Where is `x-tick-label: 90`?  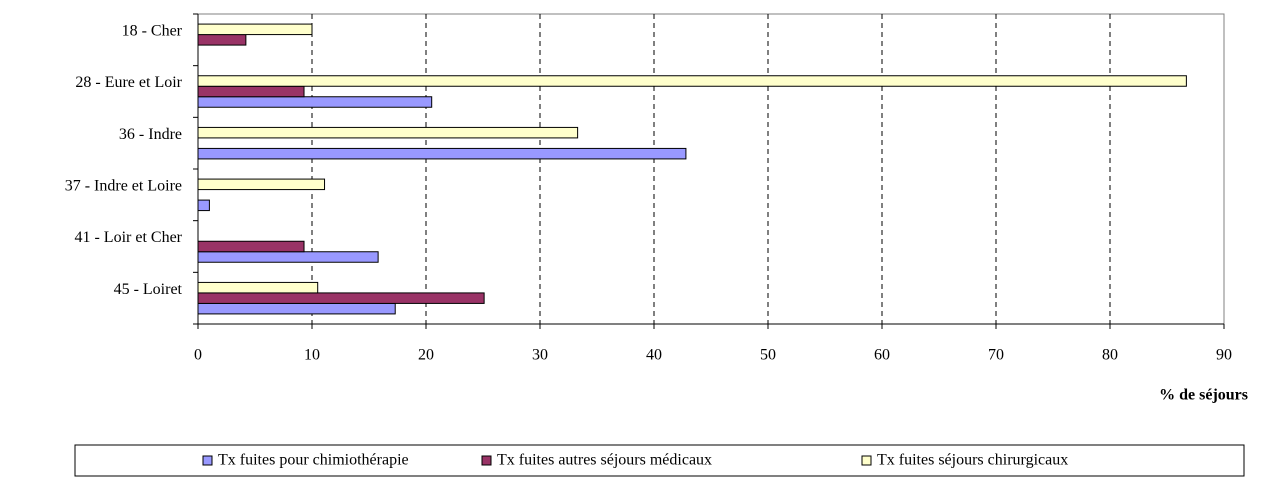 x-tick-label: 90 is located at coordinates (1224, 355).